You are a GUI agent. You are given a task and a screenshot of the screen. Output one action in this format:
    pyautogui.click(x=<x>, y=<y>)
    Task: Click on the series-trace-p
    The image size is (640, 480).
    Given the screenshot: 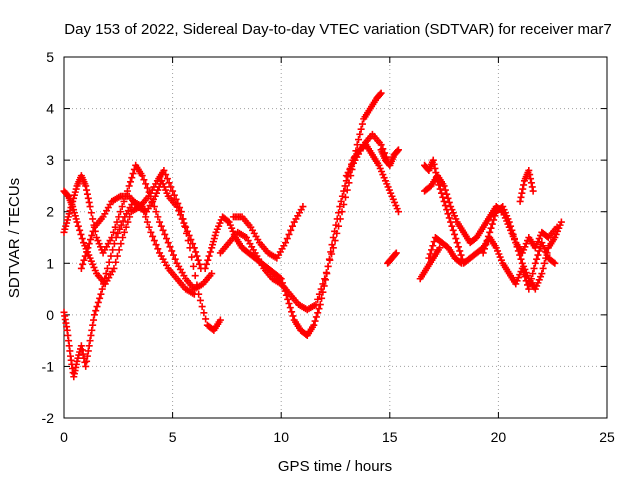 What is the action you would take?
    pyautogui.click(x=430, y=263)
    